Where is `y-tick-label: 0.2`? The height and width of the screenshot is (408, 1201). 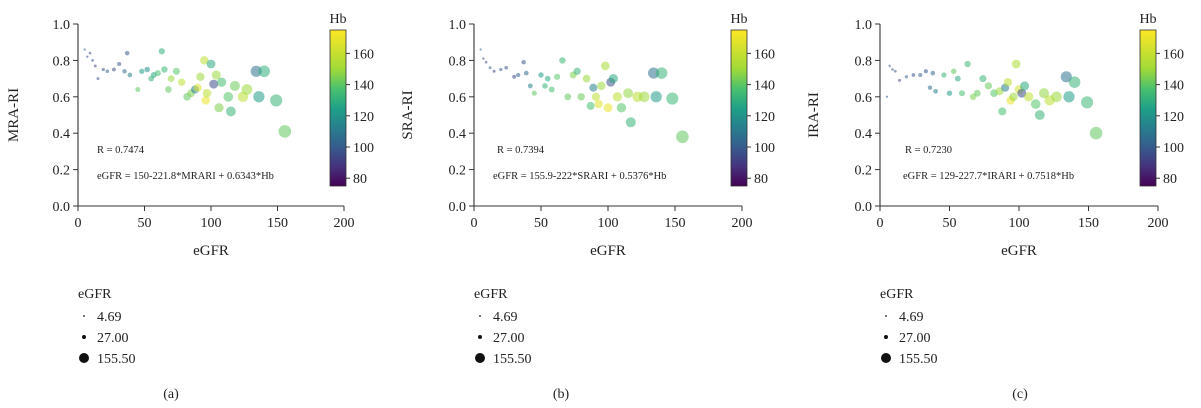 y-tick-label: 0.2 is located at coordinates (62, 171).